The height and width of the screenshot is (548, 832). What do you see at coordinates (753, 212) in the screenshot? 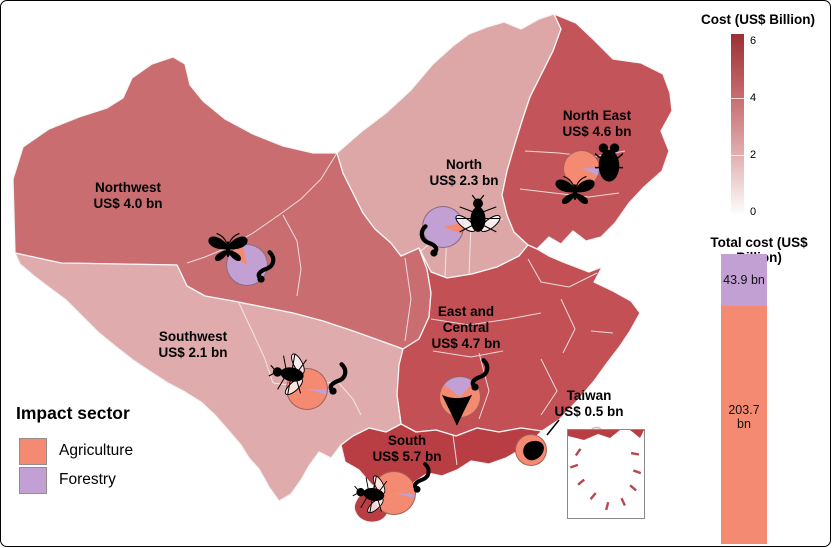
I see `scale-tick-label-0: 0` at bounding box center [753, 212].